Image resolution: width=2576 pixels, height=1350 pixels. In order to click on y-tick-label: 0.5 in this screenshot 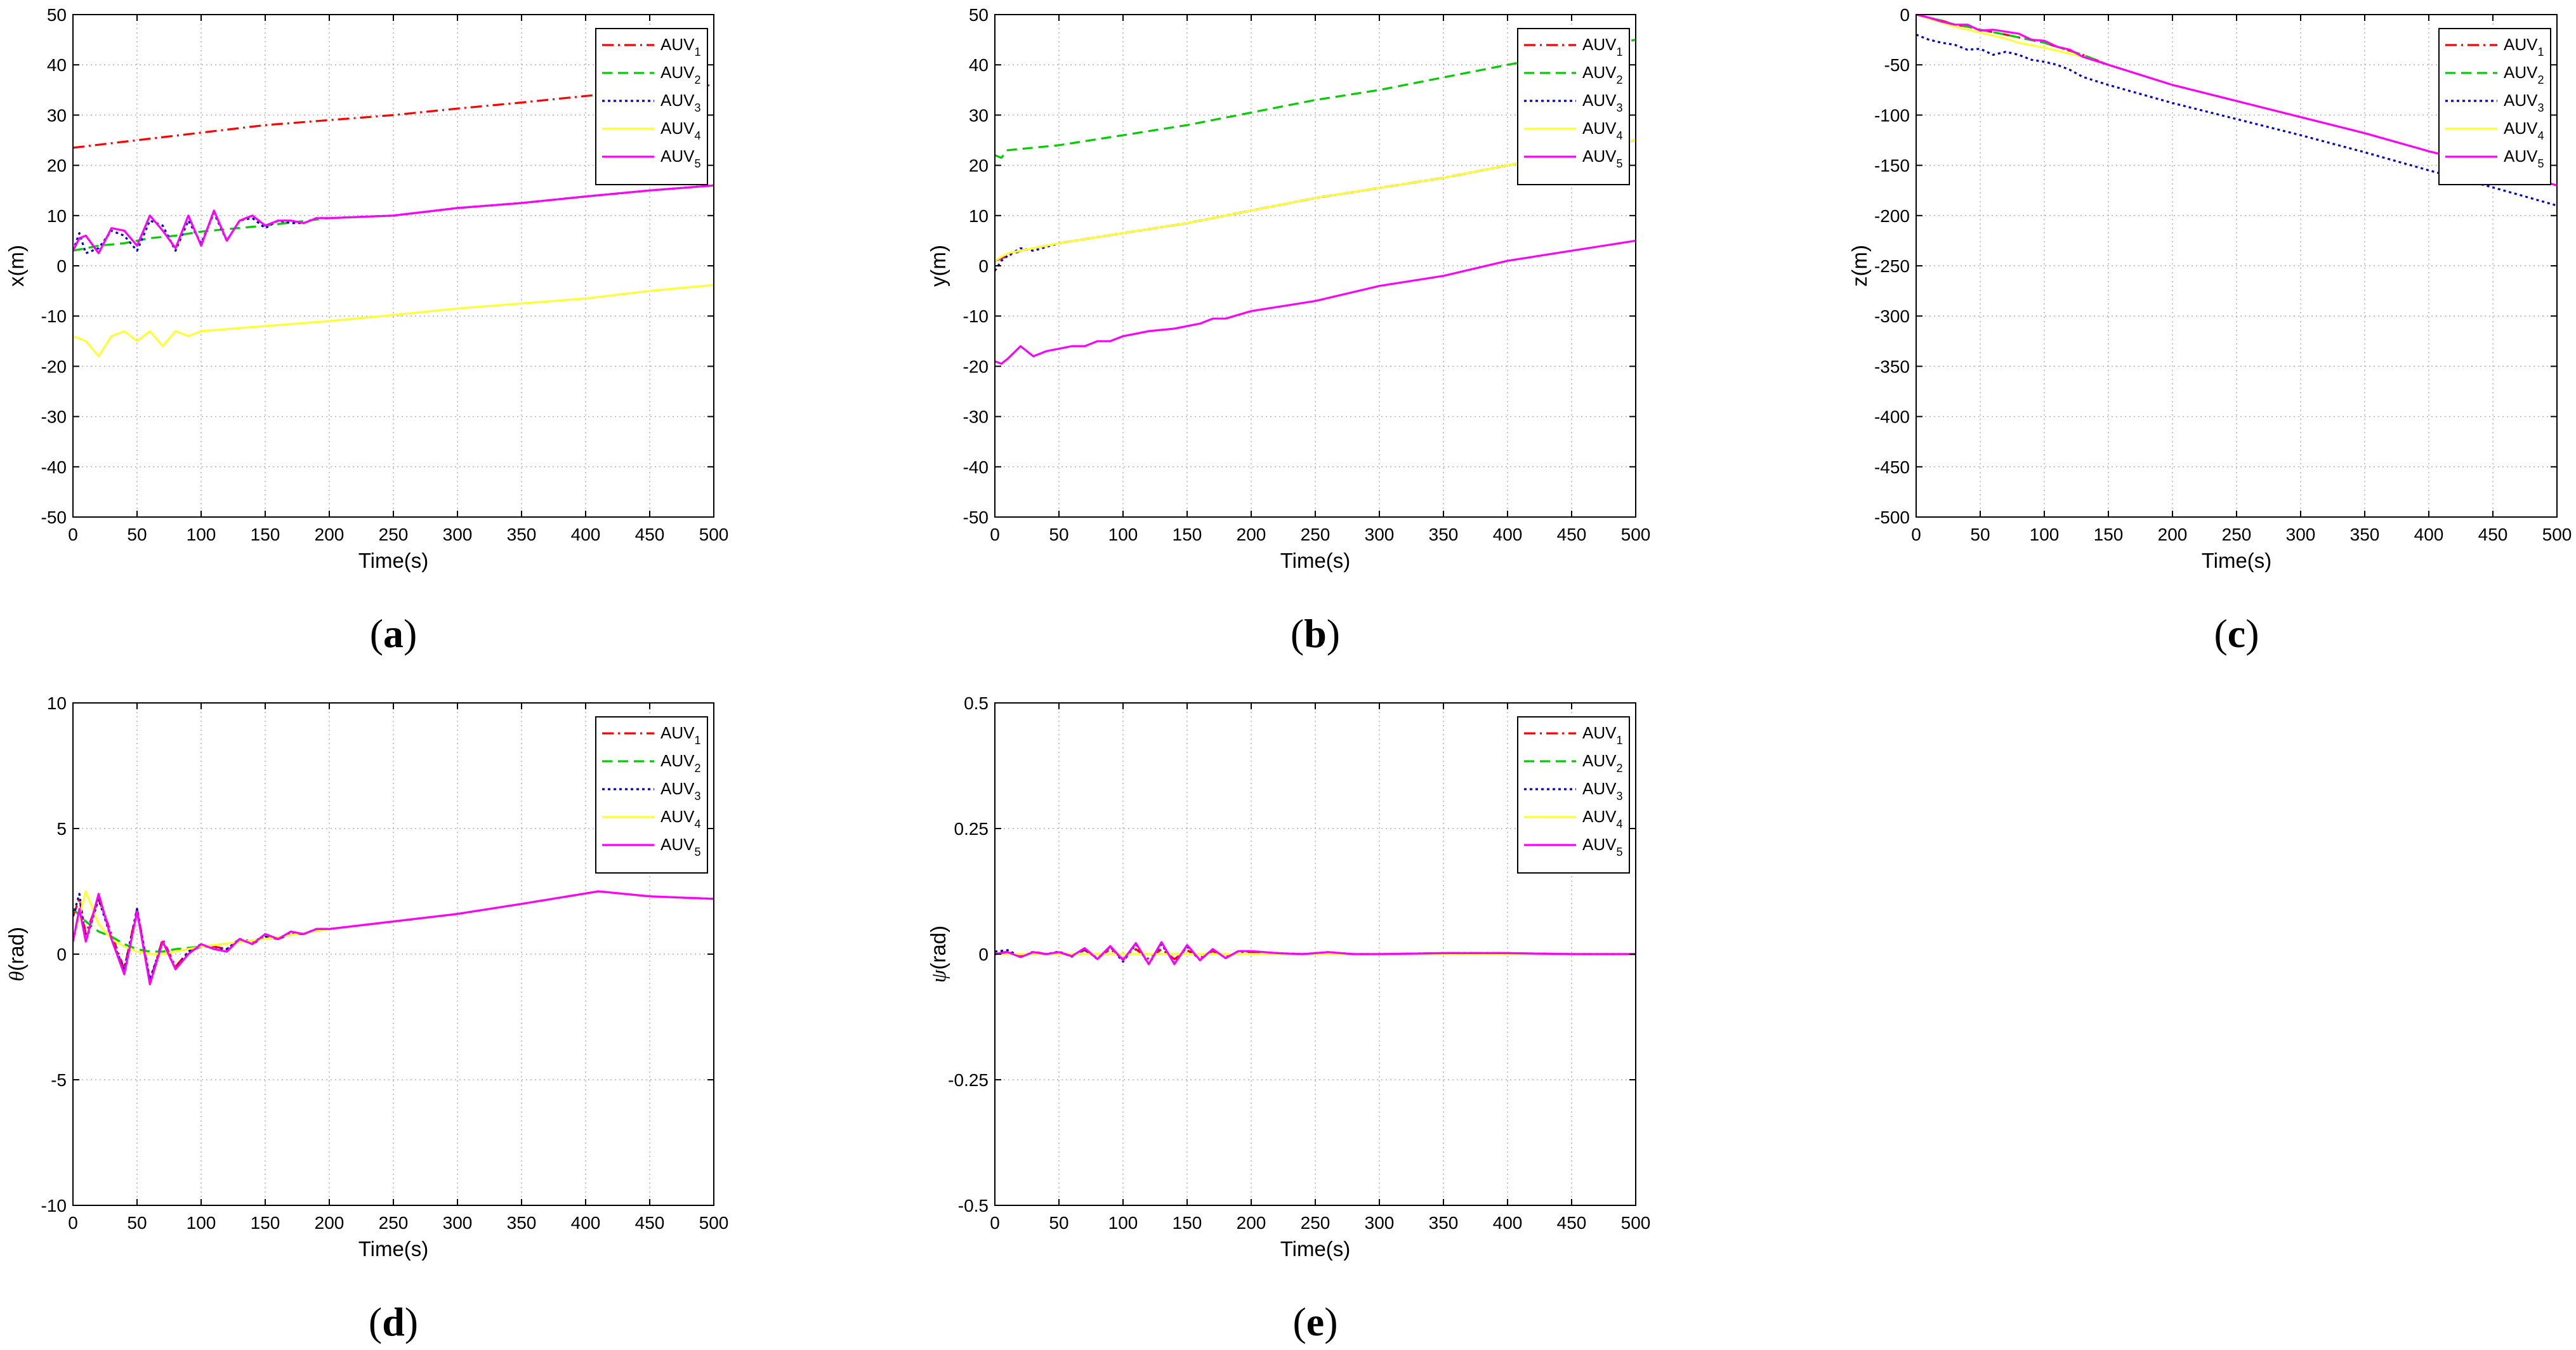, I will do `click(977, 703)`.